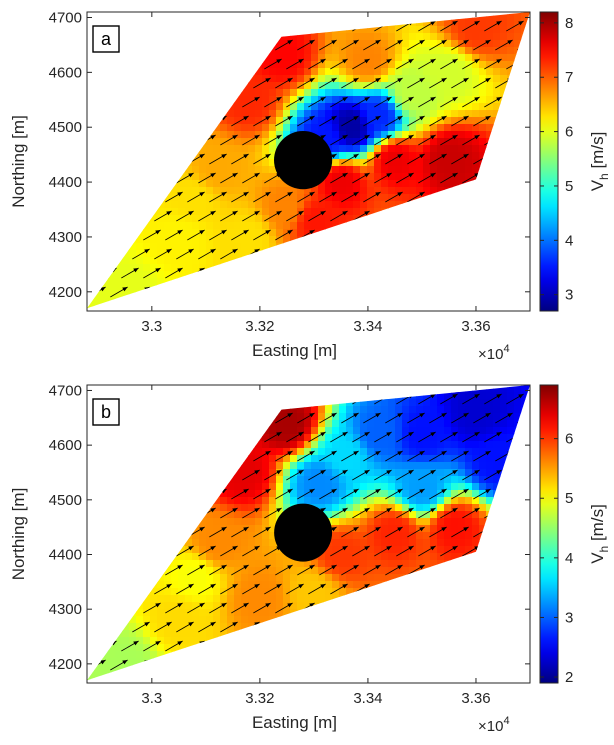 The image size is (614, 745). Describe the element at coordinates (569, 295) in the screenshot. I see `colorbar-tick-label: 3` at that location.